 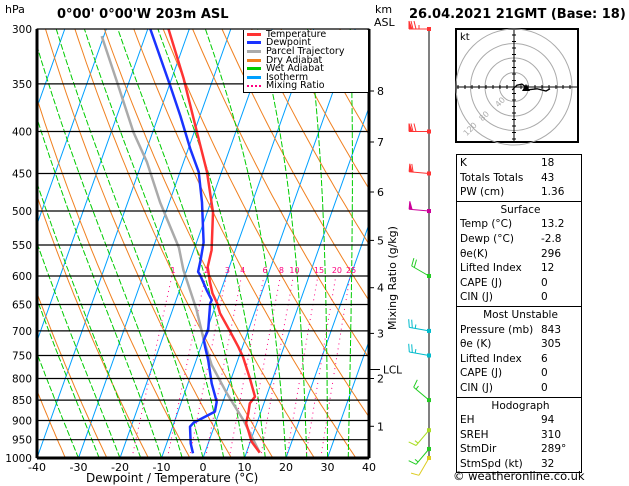 I want to click on hodograph-title: Hodograph, so click(x=520, y=405).